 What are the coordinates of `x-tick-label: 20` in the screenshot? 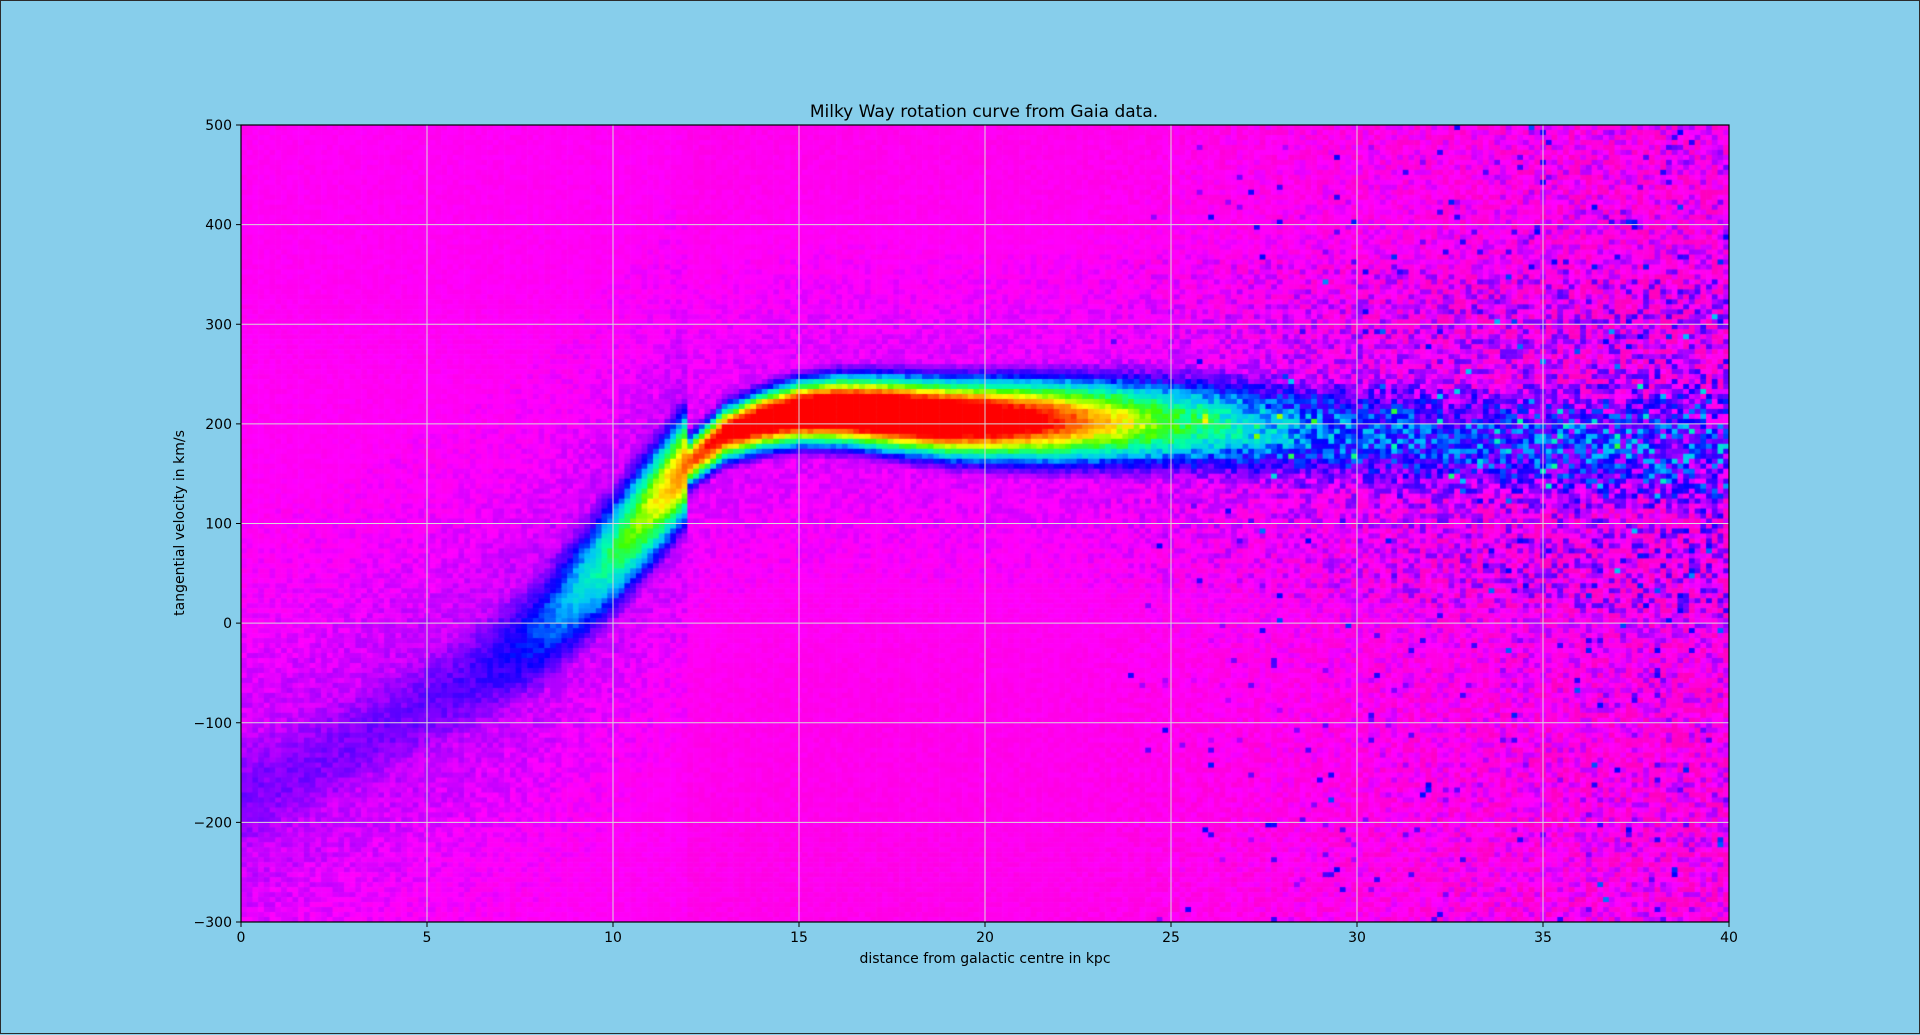 It's located at (985, 938).